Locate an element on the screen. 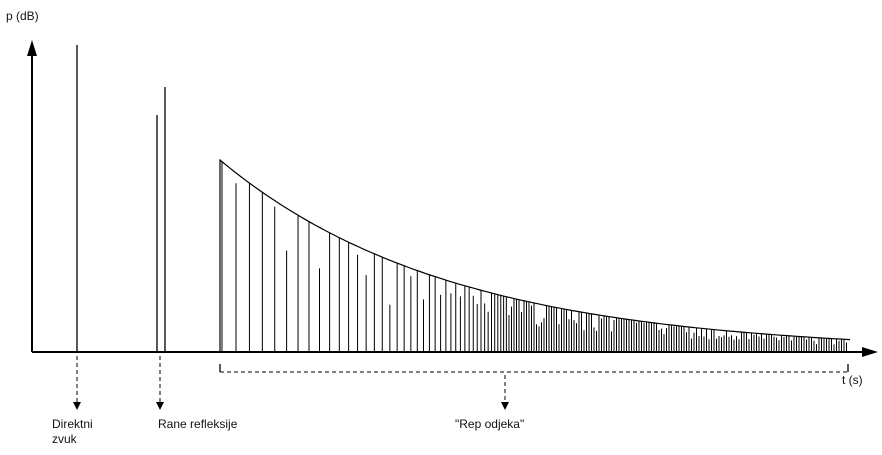 The height and width of the screenshot is (455, 882). x-axis-arrow is located at coordinates (870, 352).